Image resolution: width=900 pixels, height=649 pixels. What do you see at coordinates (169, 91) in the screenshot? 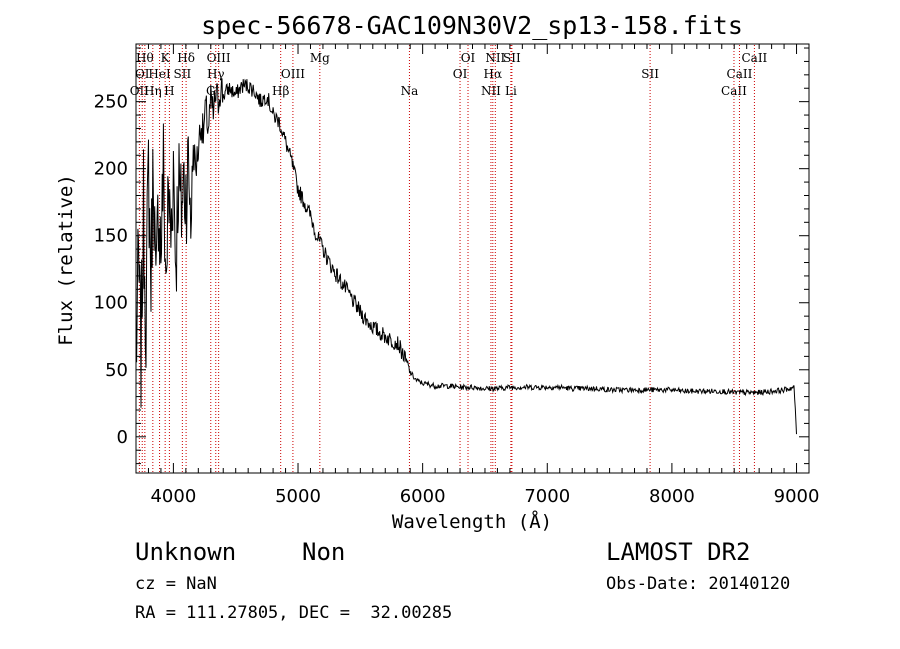
I see `line-label-6: H` at bounding box center [169, 91].